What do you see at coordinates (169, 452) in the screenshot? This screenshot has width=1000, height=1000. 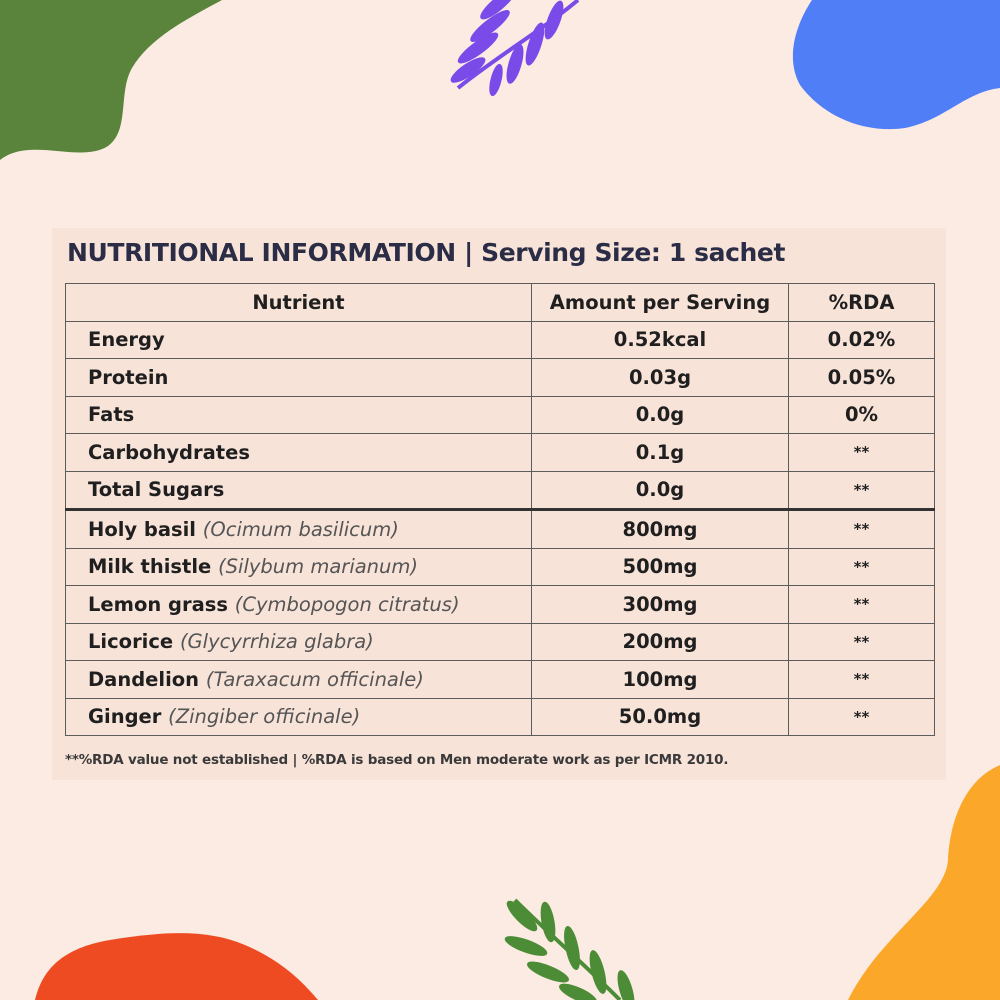 I see `nutrient-label: Carbohydrates` at bounding box center [169, 452].